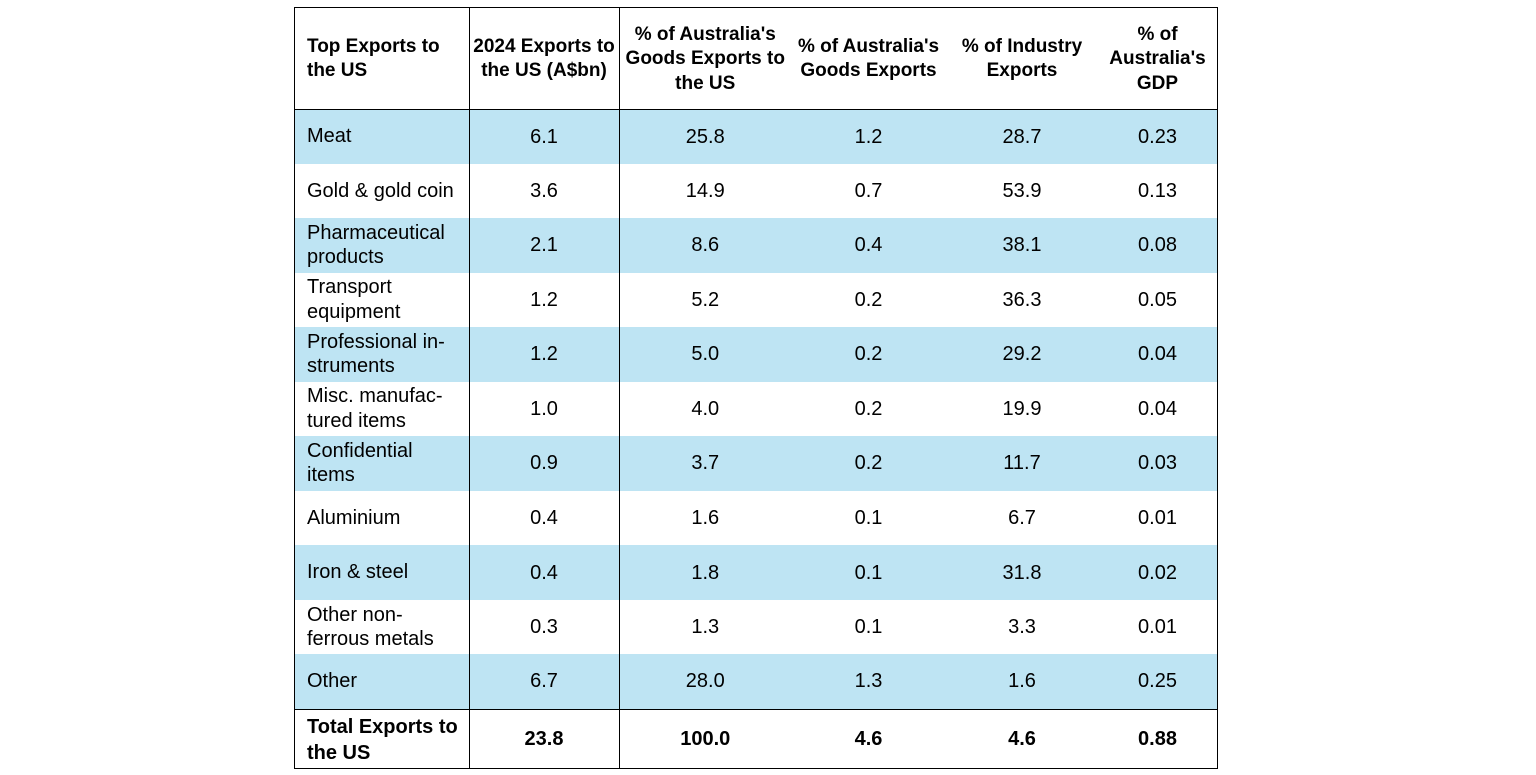 This screenshot has width=1536, height=775. Describe the element at coordinates (382, 59) in the screenshot. I see `header-top-exports: Top Exports to the US` at that location.